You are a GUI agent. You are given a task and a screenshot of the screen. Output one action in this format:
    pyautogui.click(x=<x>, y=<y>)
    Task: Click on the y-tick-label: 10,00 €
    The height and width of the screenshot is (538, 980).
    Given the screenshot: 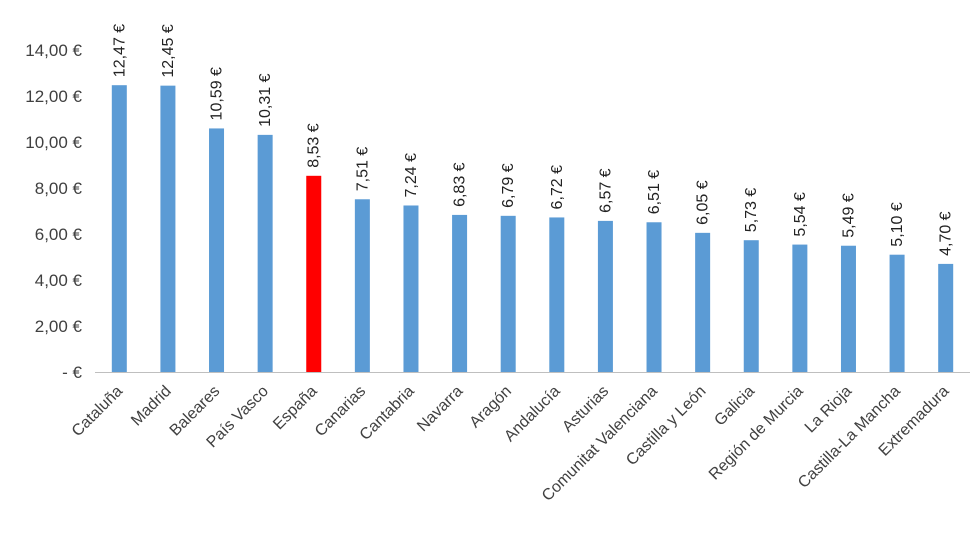 What is the action you would take?
    pyautogui.click(x=53, y=142)
    